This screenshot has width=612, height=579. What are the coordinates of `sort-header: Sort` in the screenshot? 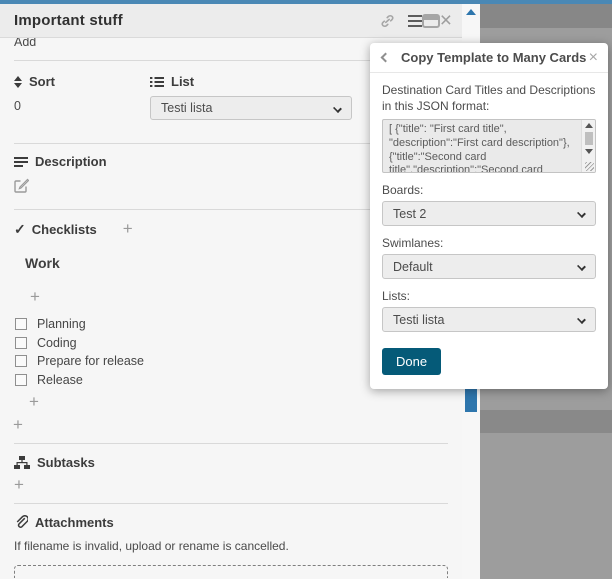 It's located at (82, 81).